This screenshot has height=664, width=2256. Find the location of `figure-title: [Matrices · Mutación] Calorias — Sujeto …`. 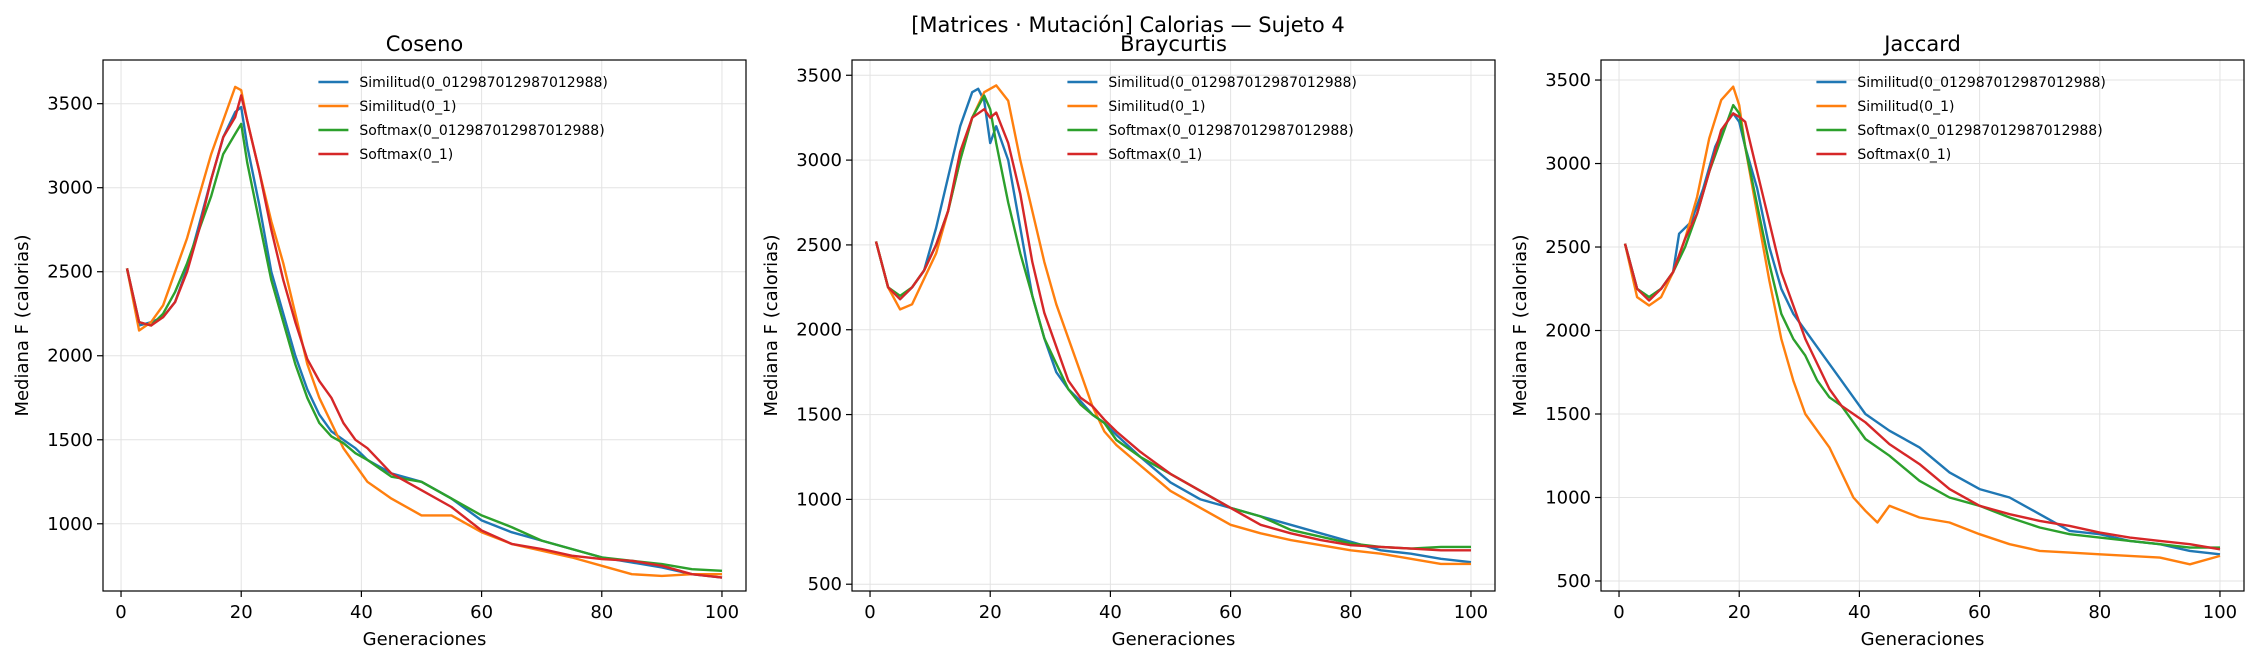

figure-title: [Matrices · Mutación] Calorias — Sujeto … is located at coordinates (1128, 25).